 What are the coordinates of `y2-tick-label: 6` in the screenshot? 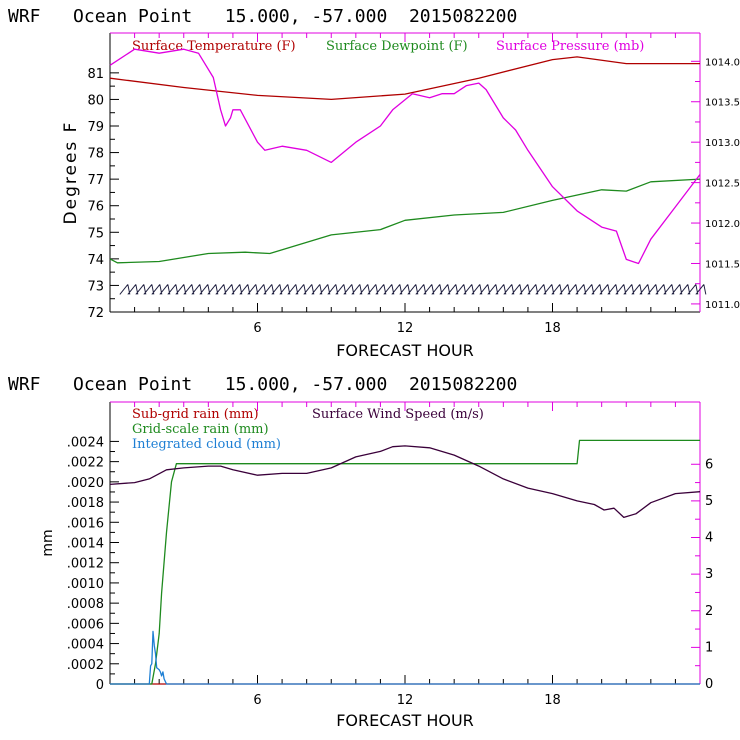 It's located at (709, 464).